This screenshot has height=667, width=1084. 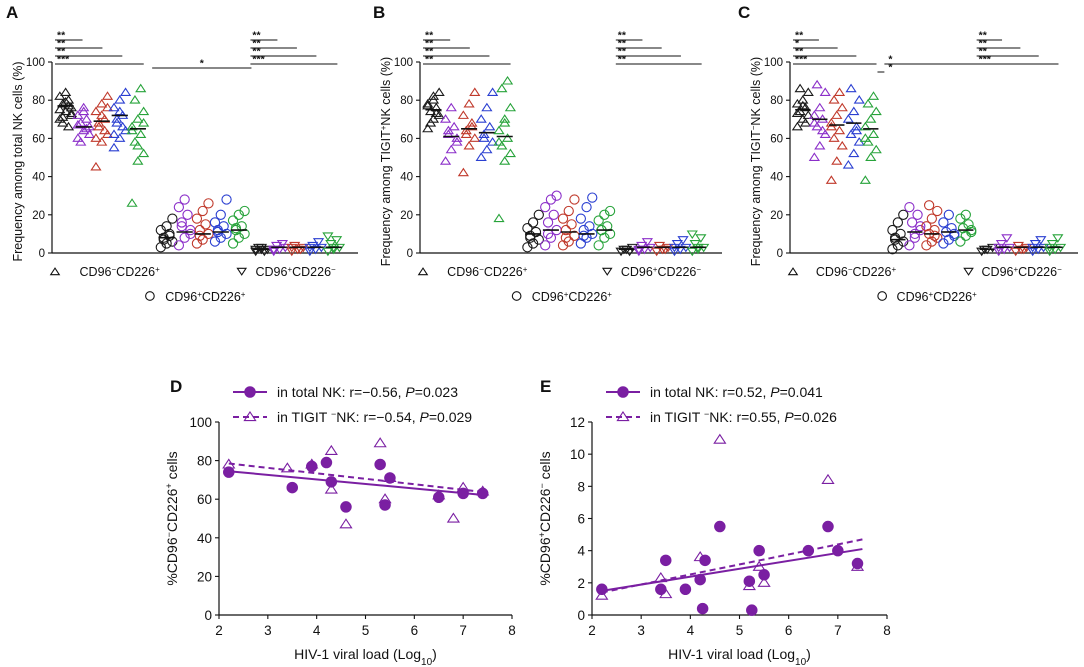 I want to click on legend-open-triangle-icon, so click(x=623, y=416).